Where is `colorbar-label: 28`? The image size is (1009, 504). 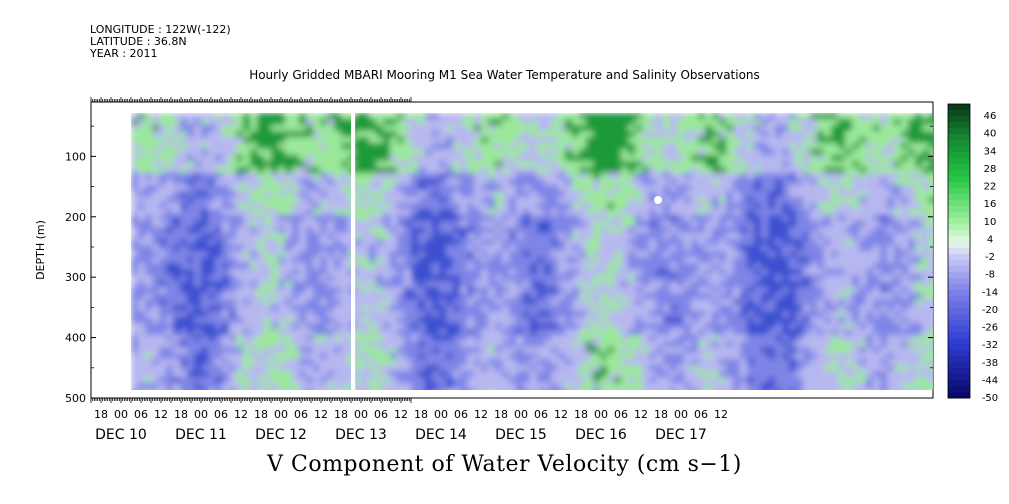 colorbar-label: 28 is located at coordinates (990, 169).